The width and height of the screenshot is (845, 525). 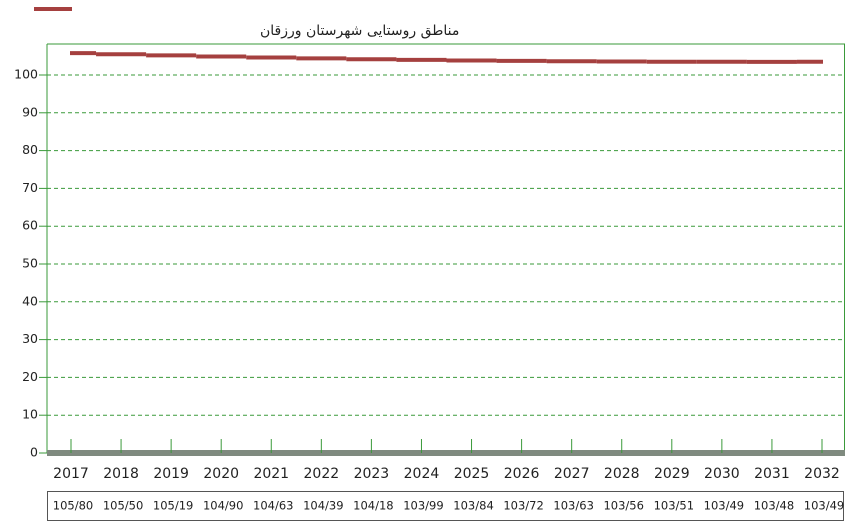 I want to click on y-tick-label: 80, so click(x=30, y=149).